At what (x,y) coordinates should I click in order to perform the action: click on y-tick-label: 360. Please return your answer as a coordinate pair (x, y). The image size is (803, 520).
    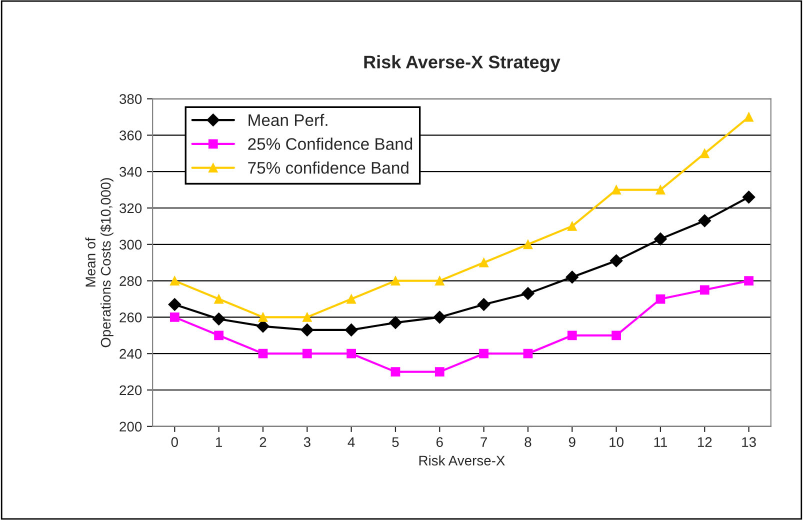
    Looking at the image, I should click on (131, 135).